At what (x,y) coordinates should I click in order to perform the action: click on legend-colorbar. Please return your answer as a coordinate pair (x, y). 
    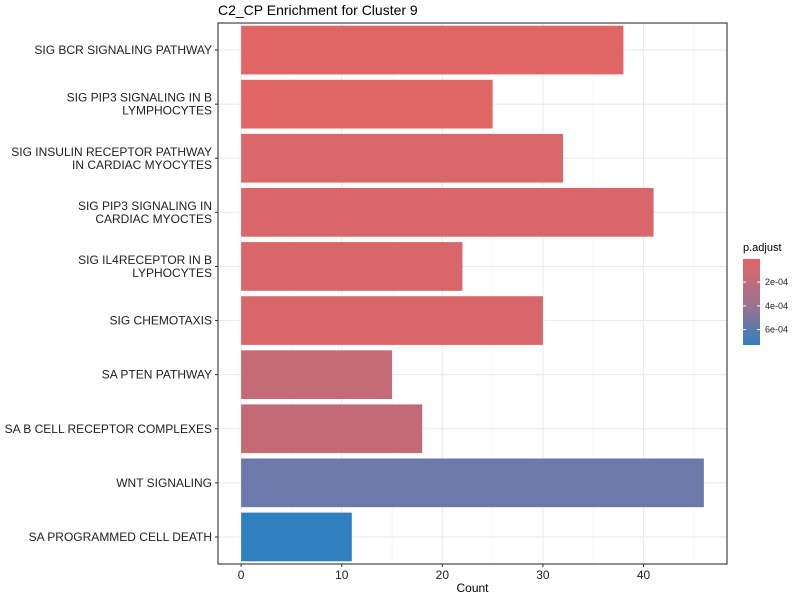
    Looking at the image, I should click on (751, 302).